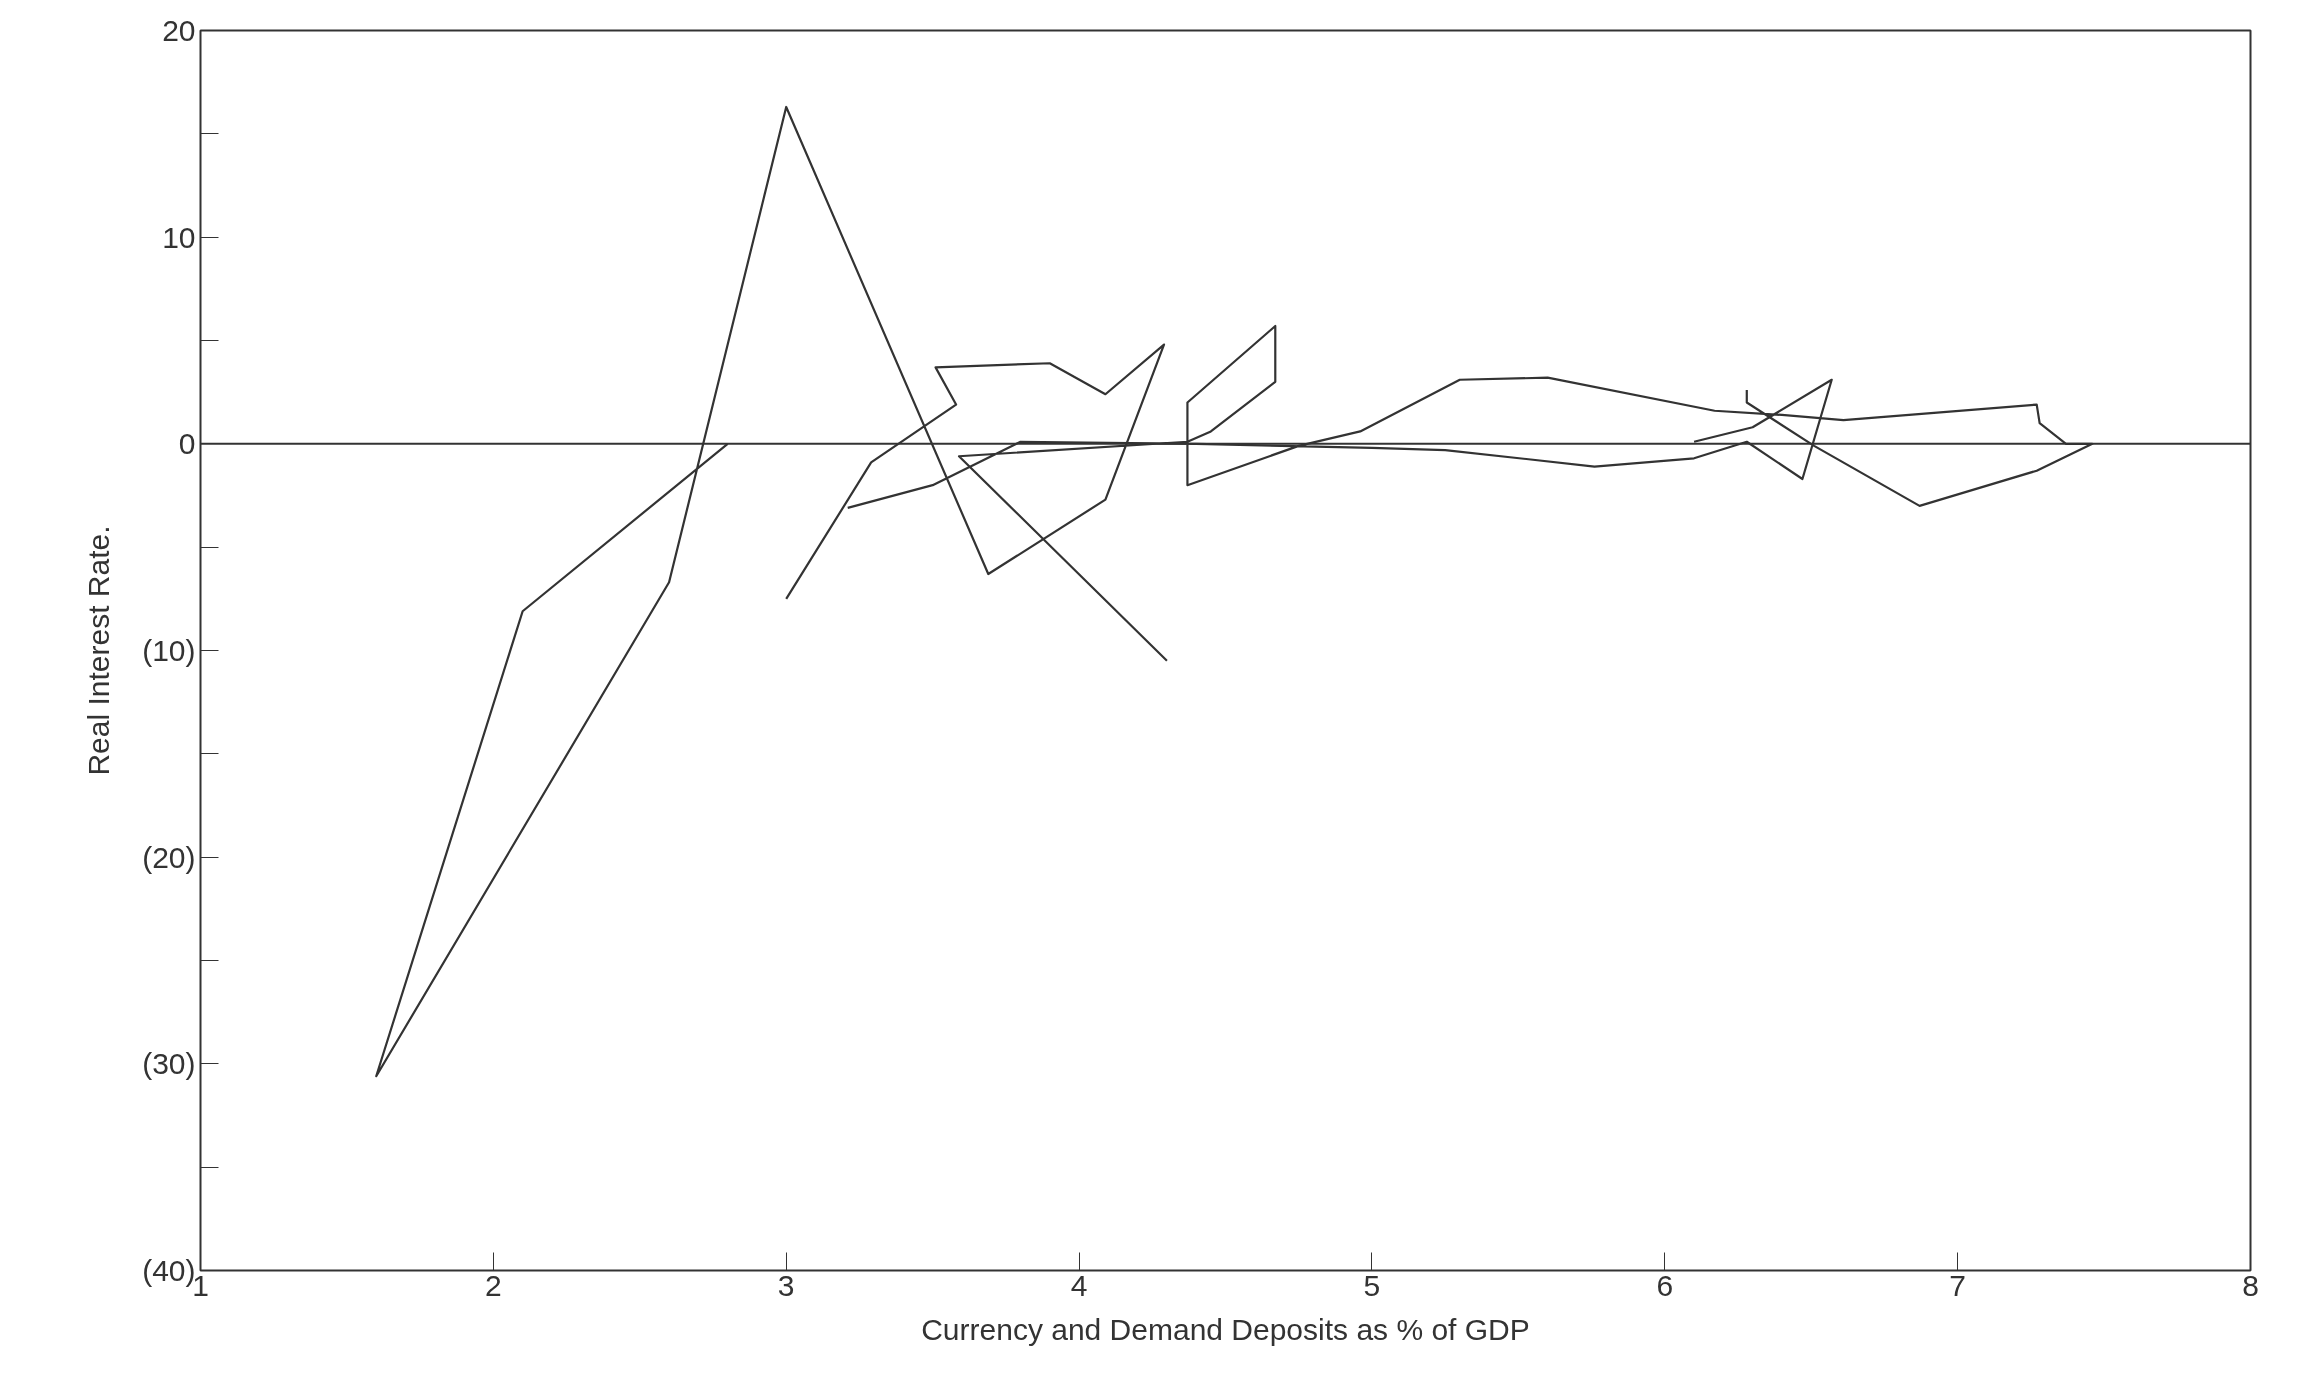 This screenshot has width=2302, height=1400. I want to click on y-tick-label: (40), so click(169, 1270).